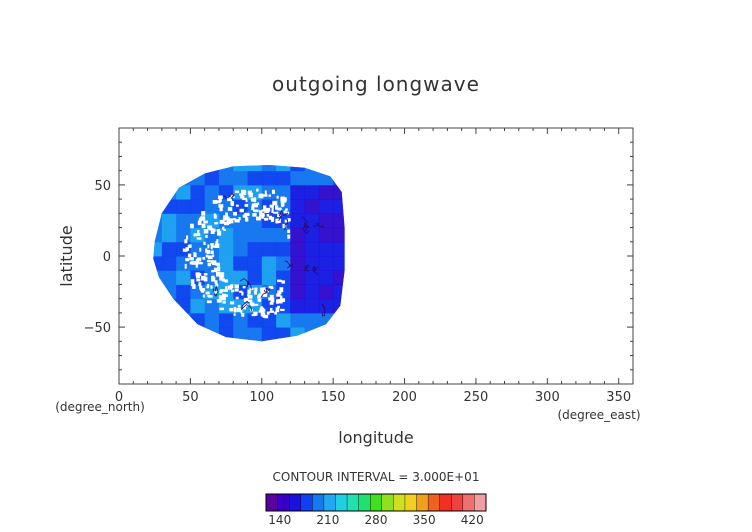 The image size is (752, 532). Describe the element at coordinates (404, 397) in the screenshot. I see `x-tick-label: 200` at that location.